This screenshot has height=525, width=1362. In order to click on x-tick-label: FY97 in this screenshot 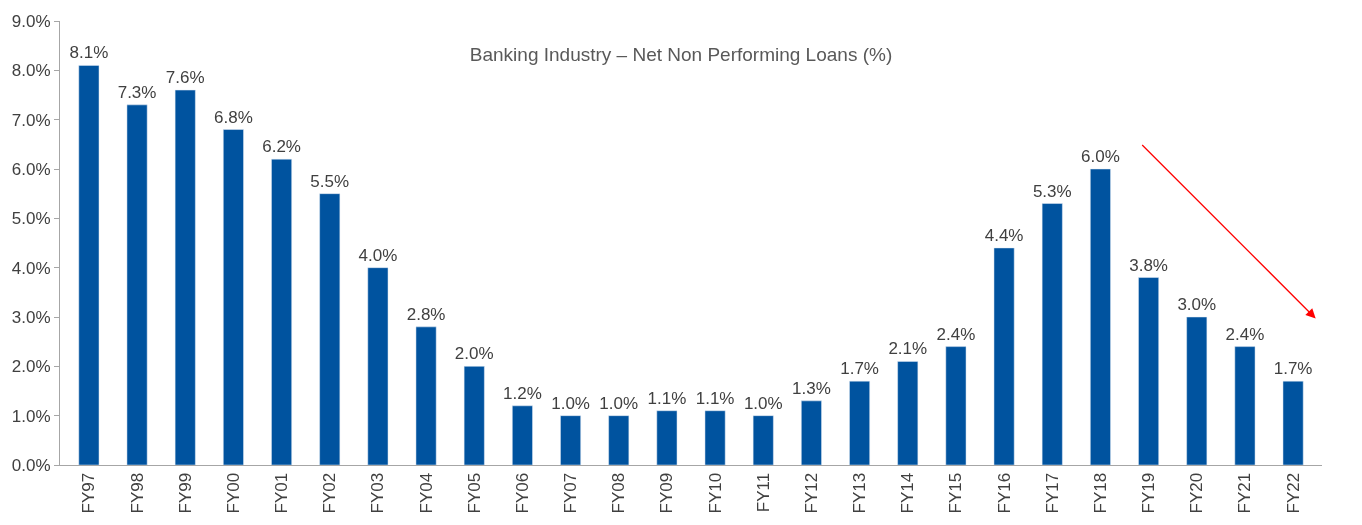, I will do `click(89, 493)`.